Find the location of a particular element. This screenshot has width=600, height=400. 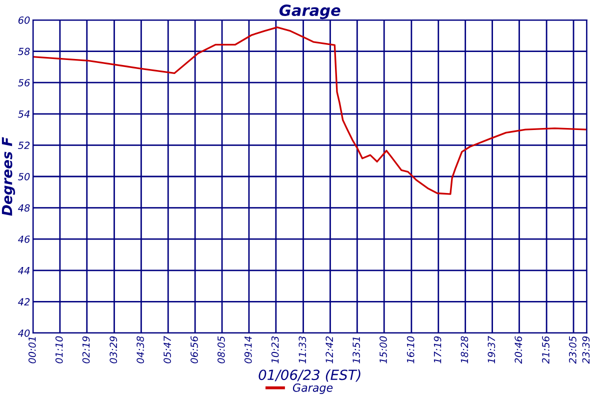

x-tick-label: 23:05 is located at coordinates (572, 350).